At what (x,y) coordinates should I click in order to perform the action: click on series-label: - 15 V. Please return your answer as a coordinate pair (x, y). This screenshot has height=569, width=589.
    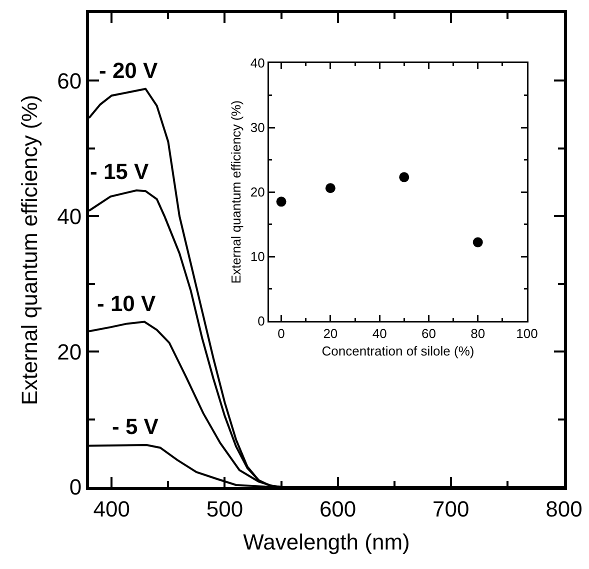
    Looking at the image, I should click on (120, 171).